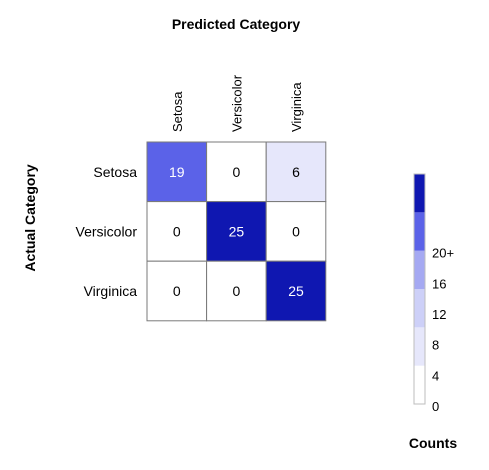  I want to click on y-tick-labels: Setosa Versicolor Virginica, so click(107, 231).